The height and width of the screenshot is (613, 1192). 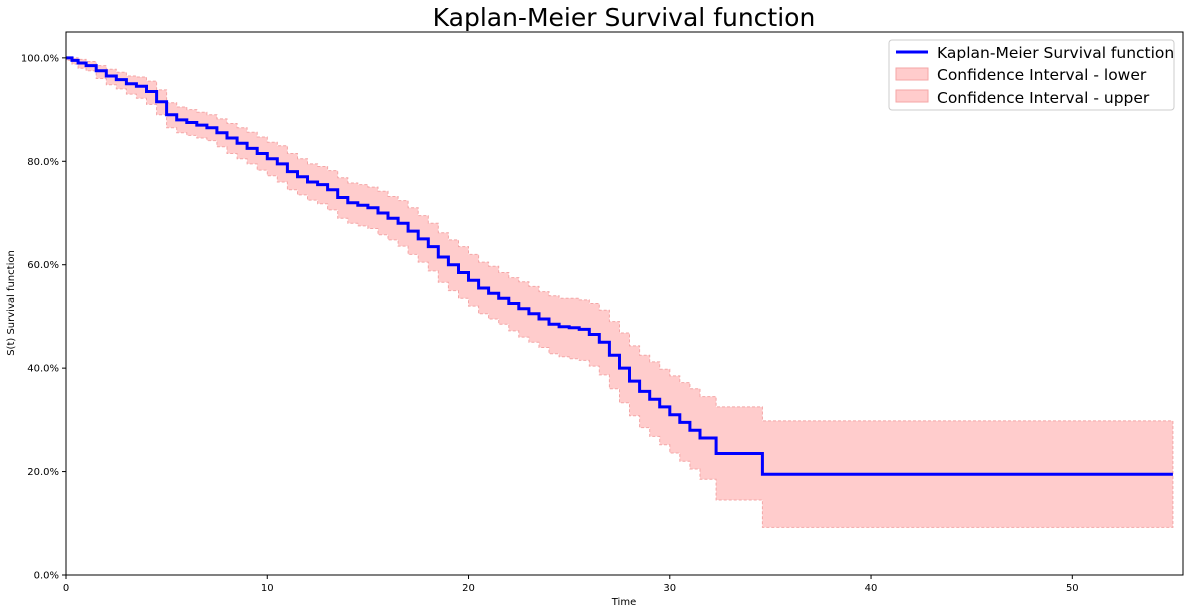 I want to click on x-tick-label: 30, so click(x=669, y=588).